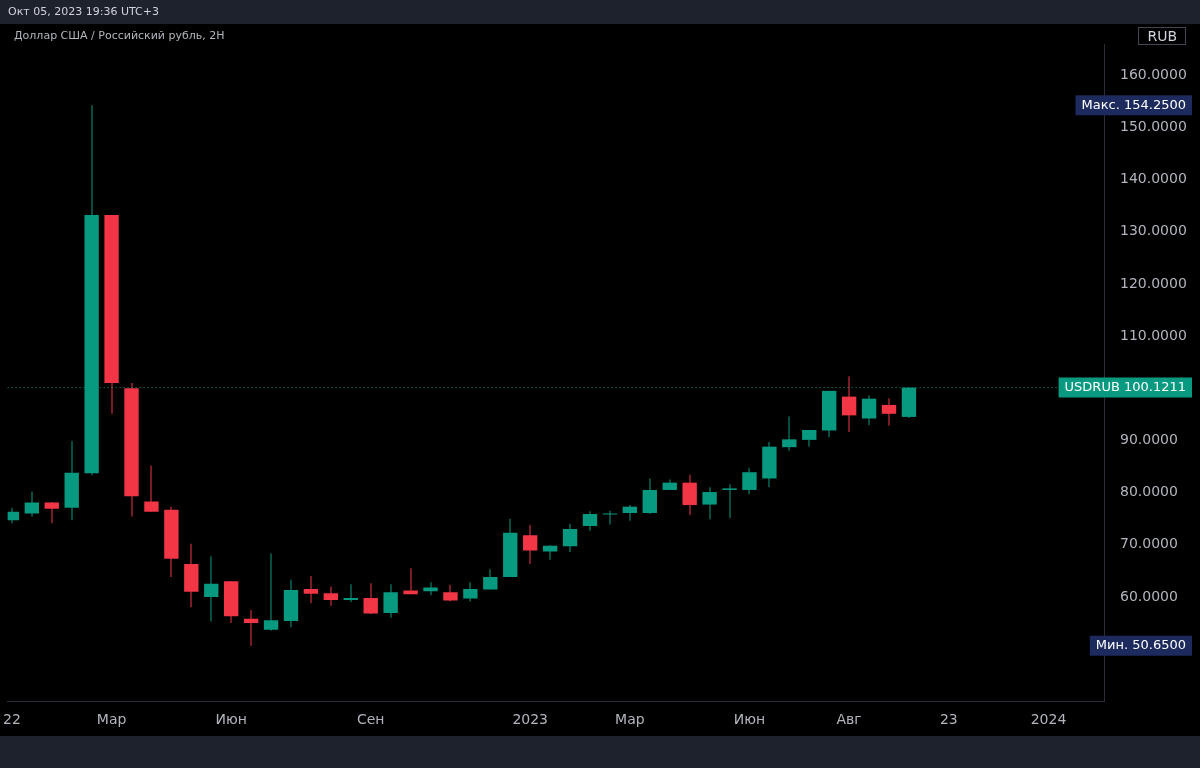 The image size is (1200, 768). Describe the element at coordinates (11, 719) in the screenshot. I see `x-tick-label: 22` at that location.